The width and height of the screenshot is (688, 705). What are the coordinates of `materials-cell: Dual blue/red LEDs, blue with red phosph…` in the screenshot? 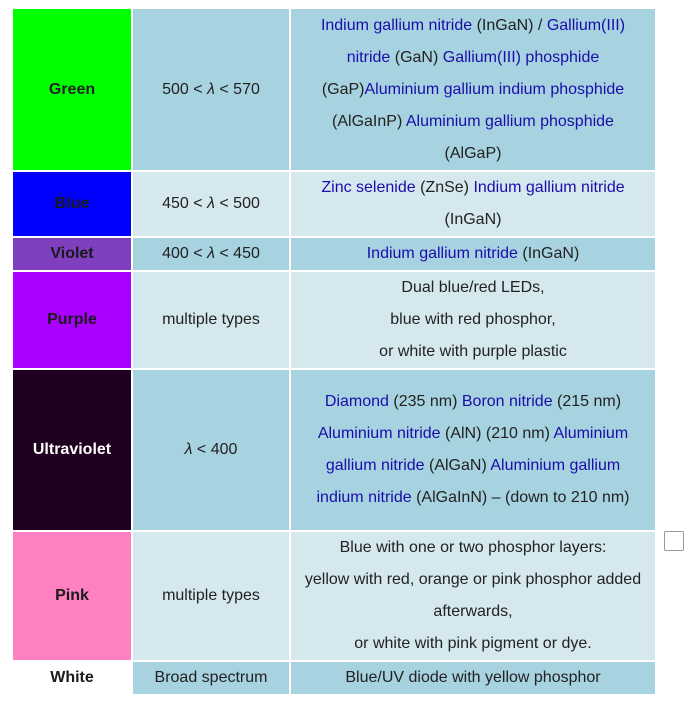 It's located at (473, 320).